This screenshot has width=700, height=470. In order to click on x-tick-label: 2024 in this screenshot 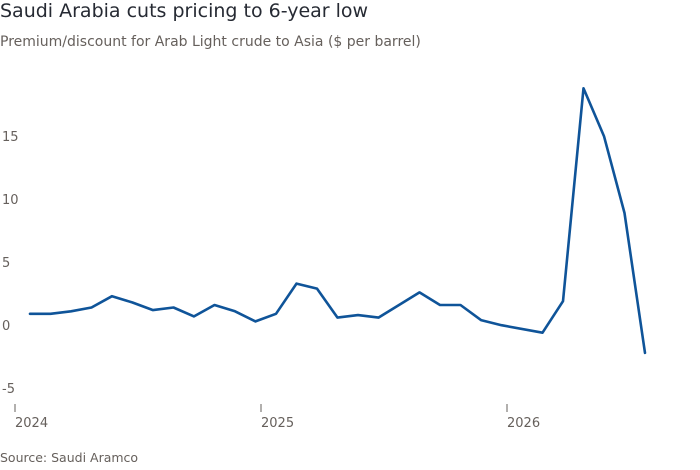, I will do `click(31, 423)`.